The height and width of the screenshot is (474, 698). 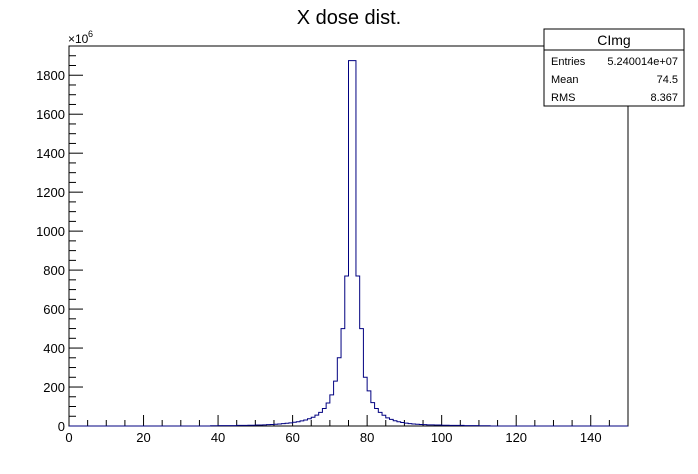 What do you see at coordinates (563, 98) in the screenshot?
I see `stats-row-label: RMS` at bounding box center [563, 98].